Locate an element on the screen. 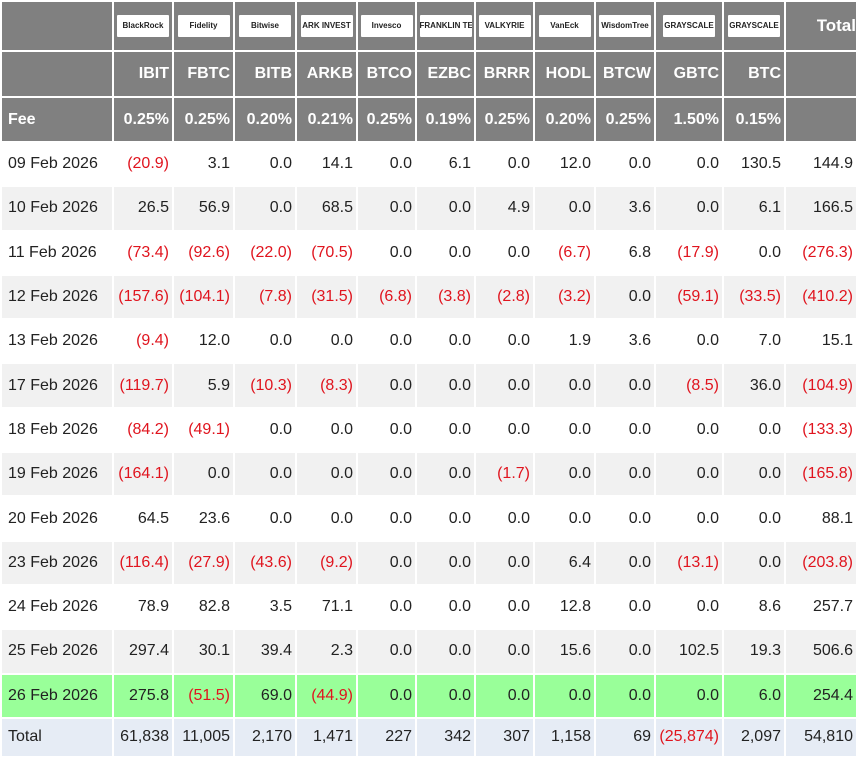  issuer-logo: VanEck is located at coordinates (564, 26).